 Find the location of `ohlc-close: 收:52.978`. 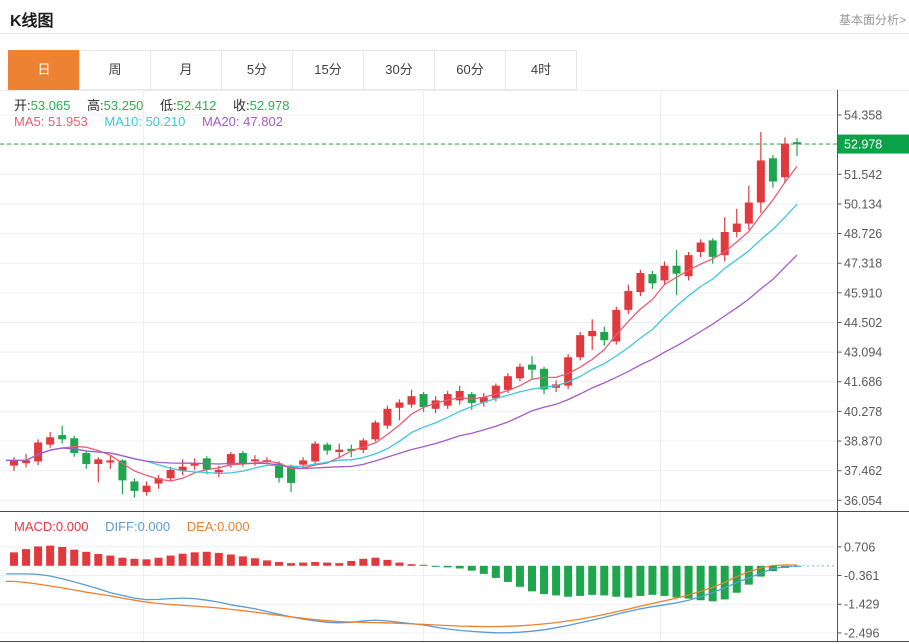

ohlc-close: 收:52.978 is located at coordinates (261, 105).